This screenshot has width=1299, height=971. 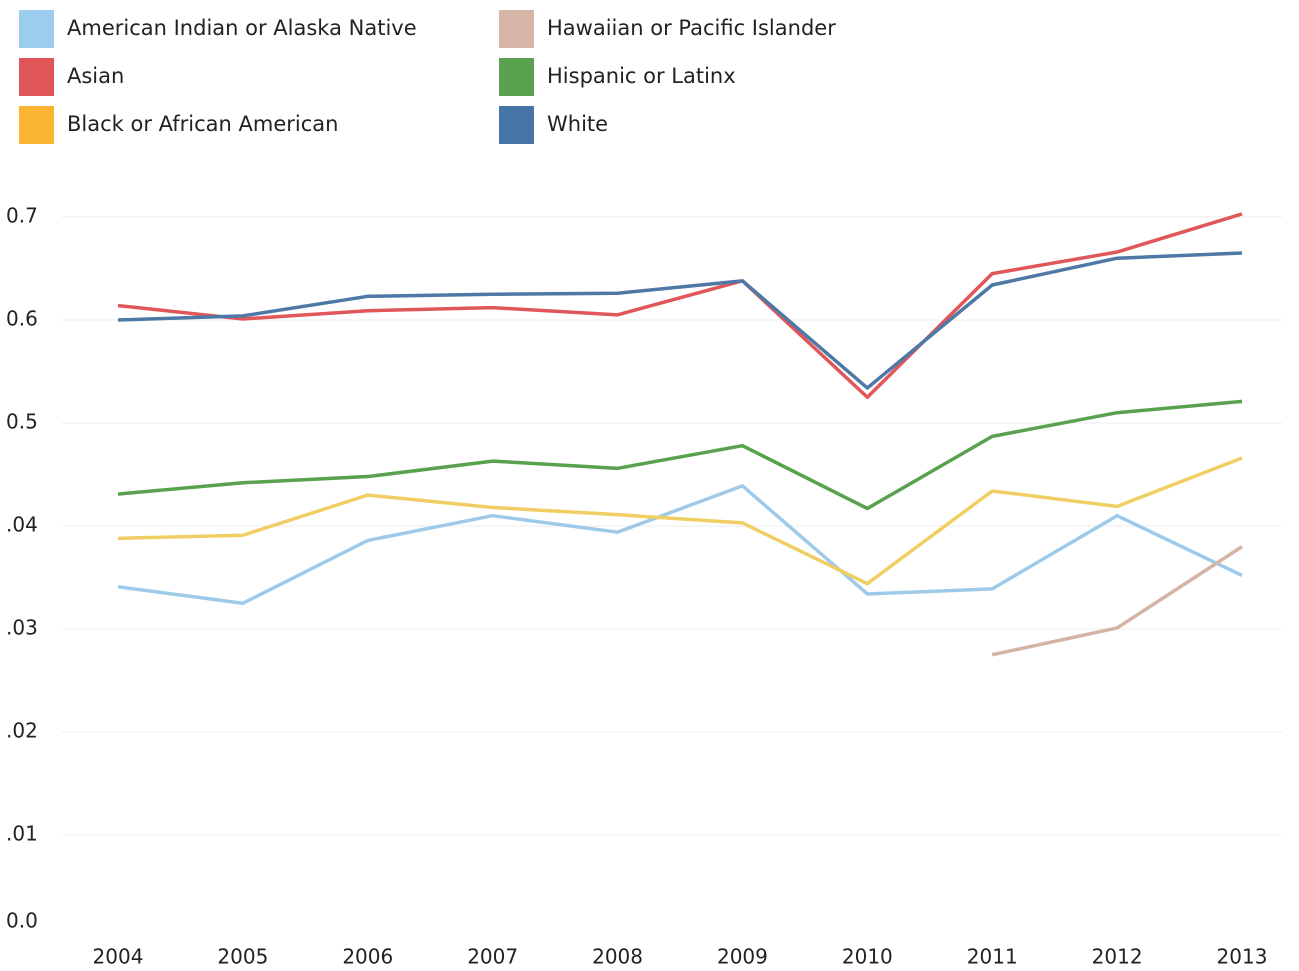 What do you see at coordinates (641, 76) in the screenshot?
I see `legend-label: Hispanic or Latinx` at bounding box center [641, 76].